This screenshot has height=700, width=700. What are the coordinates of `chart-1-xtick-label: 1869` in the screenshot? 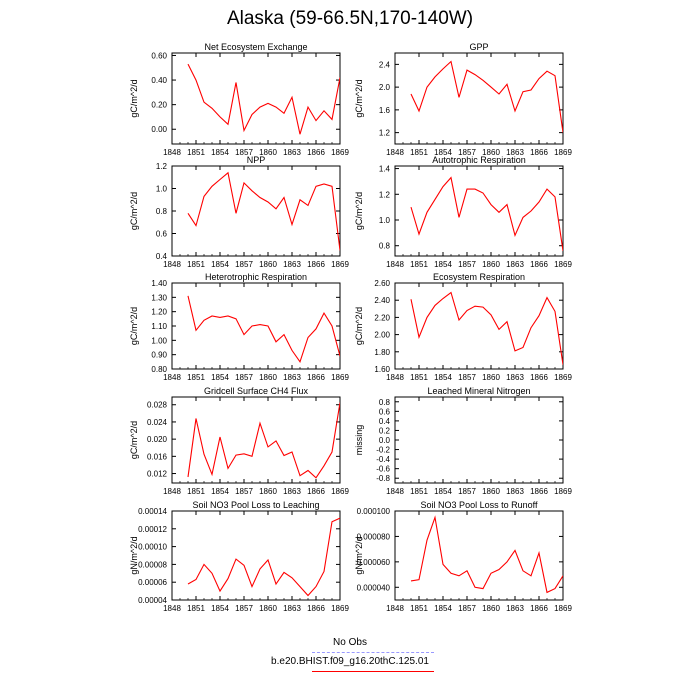 It's located at (340, 152).